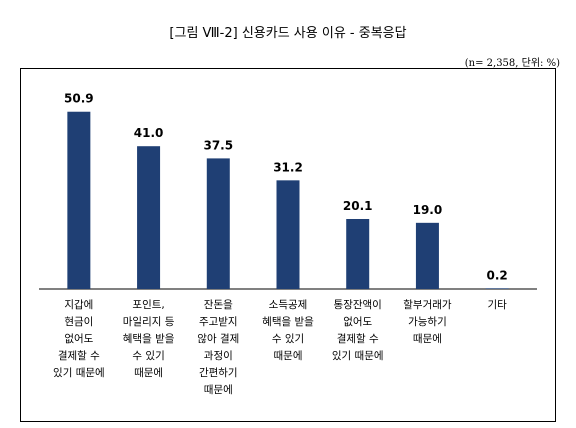 The height and width of the screenshot is (428, 576). Describe the element at coordinates (78, 338) in the screenshot. I see `category-label-0-2: 없어도` at that location.